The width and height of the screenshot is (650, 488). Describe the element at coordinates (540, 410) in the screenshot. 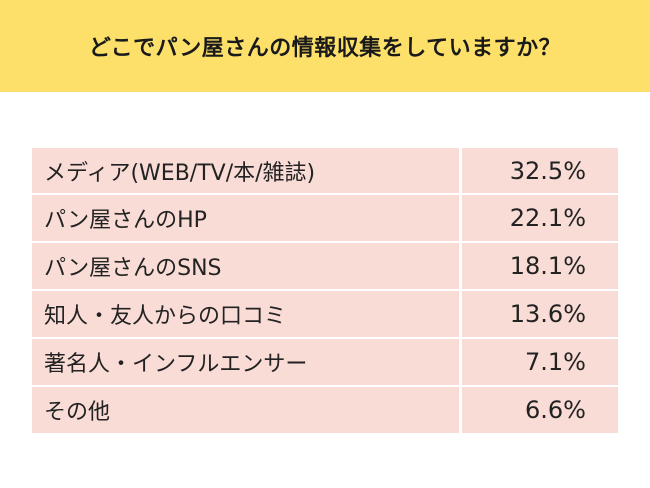

I see `row-value: 6.6%` at that location.